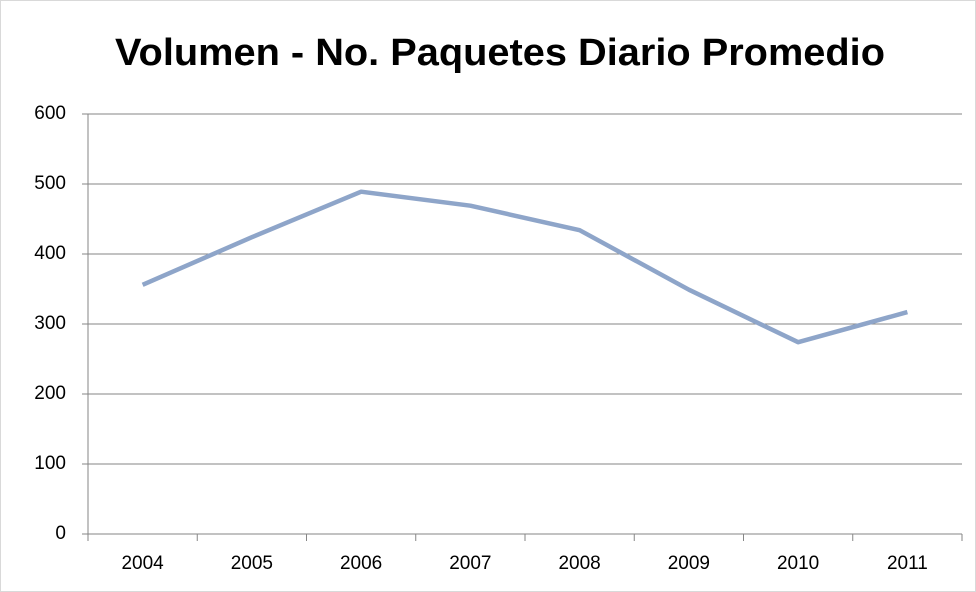 This screenshot has width=976, height=592. What do you see at coordinates (470, 563) in the screenshot?
I see `x-tick-label: 2007` at bounding box center [470, 563].